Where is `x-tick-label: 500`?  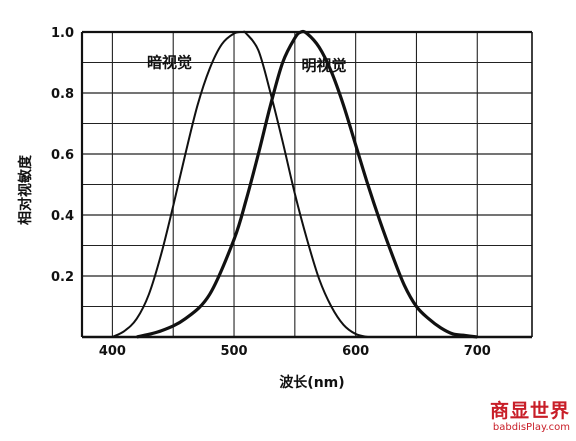
x-tick-label: 500 is located at coordinates (233, 351).